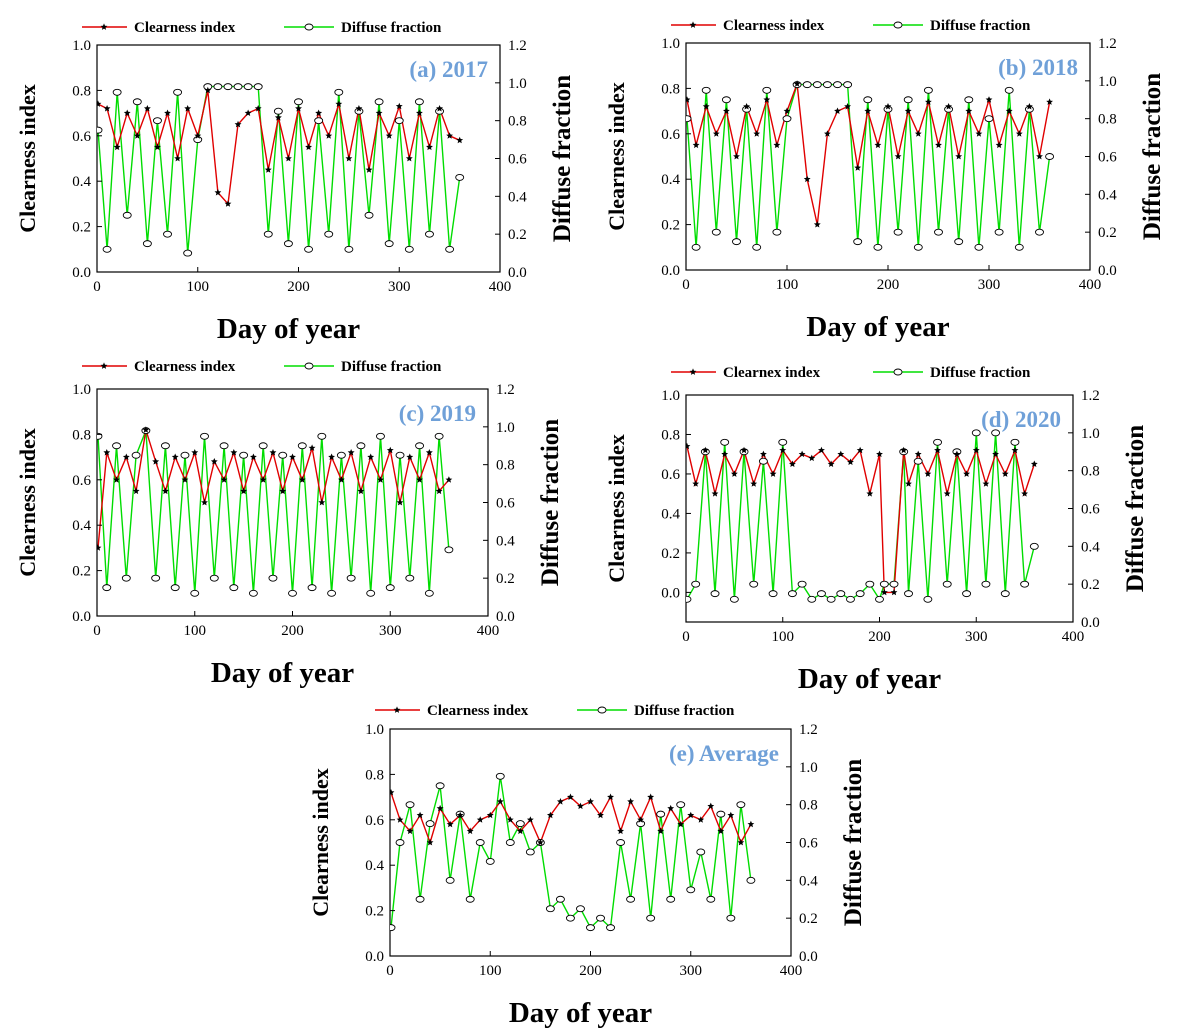 This screenshot has height=1033, width=1198. Describe the element at coordinates (292, 631) in the screenshot. I see `x-tick-label: 200` at that location.